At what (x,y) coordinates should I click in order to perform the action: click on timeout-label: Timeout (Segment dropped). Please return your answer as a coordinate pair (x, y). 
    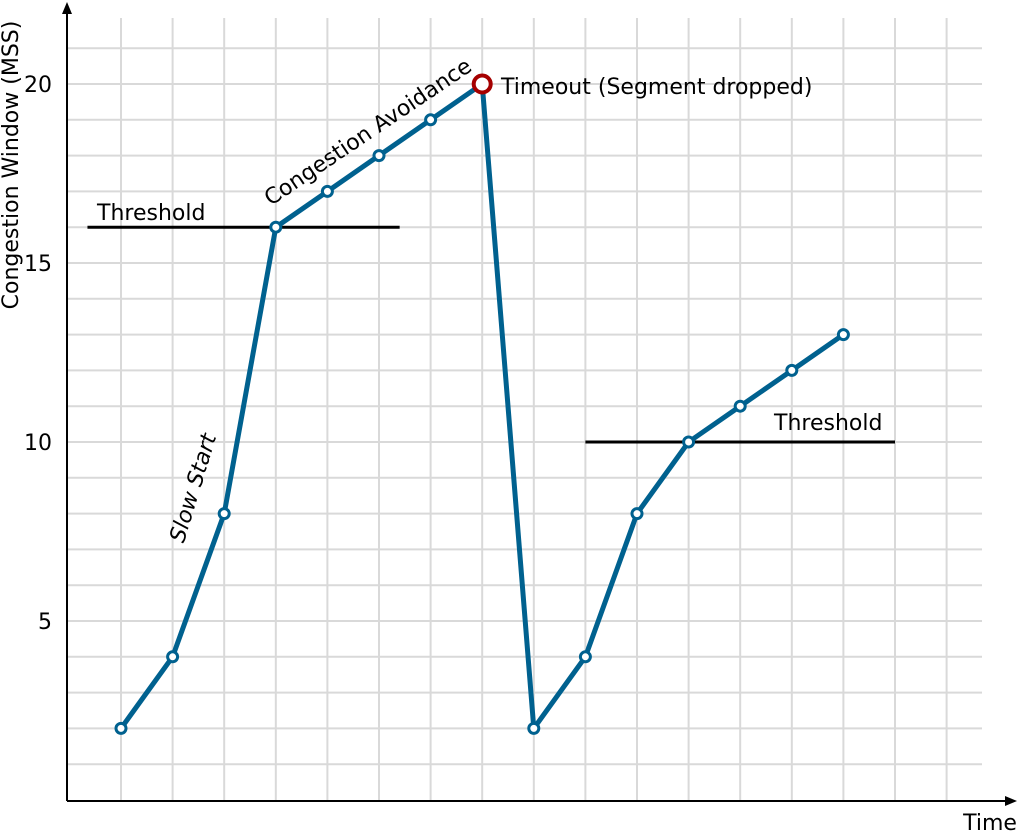
    Looking at the image, I should click on (656, 87).